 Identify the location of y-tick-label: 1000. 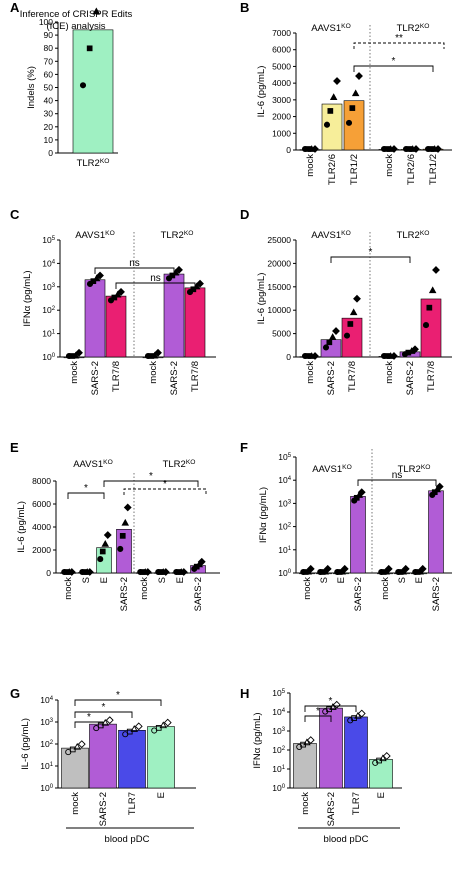
(281, 133).